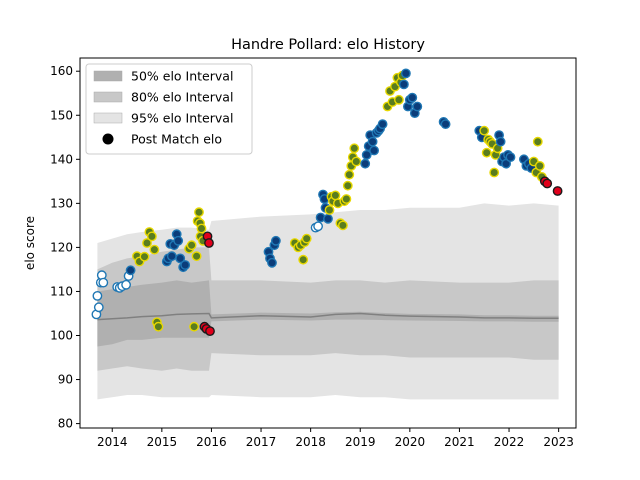  Describe the element at coordinates (65, 380) in the screenshot. I see `y-tick-label: 90` at that location.